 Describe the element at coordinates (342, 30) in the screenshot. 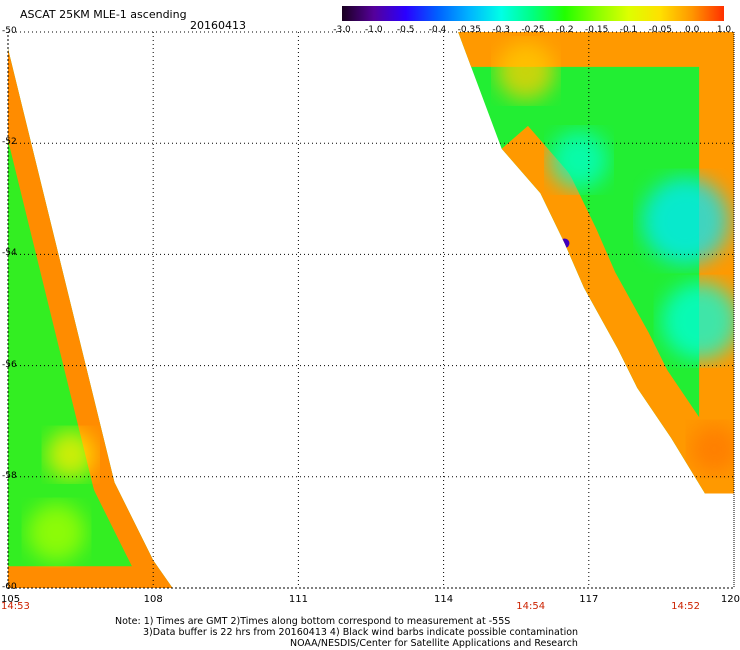

I see `colorbar-tick-label: -3.0` at that location.